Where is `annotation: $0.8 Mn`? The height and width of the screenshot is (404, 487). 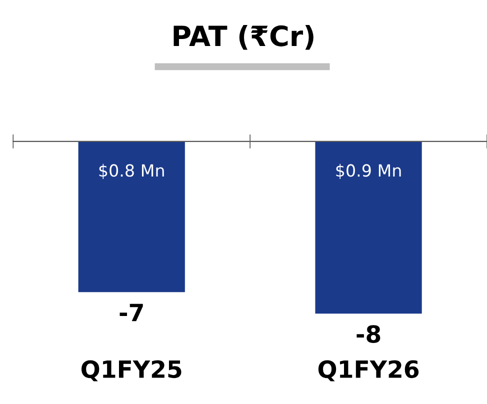
annotation: $0.8 Mn is located at coordinates (131, 172).